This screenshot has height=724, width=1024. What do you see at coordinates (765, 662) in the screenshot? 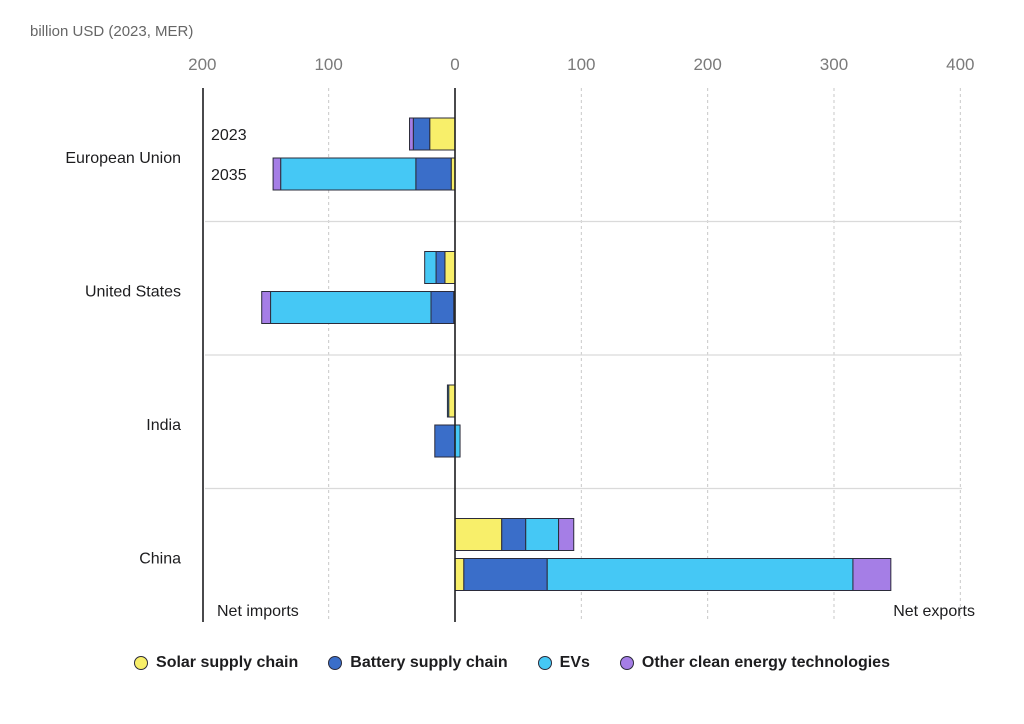
I see `legend-label-other: Other clean energy technologies` at bounding box center [765, 662].